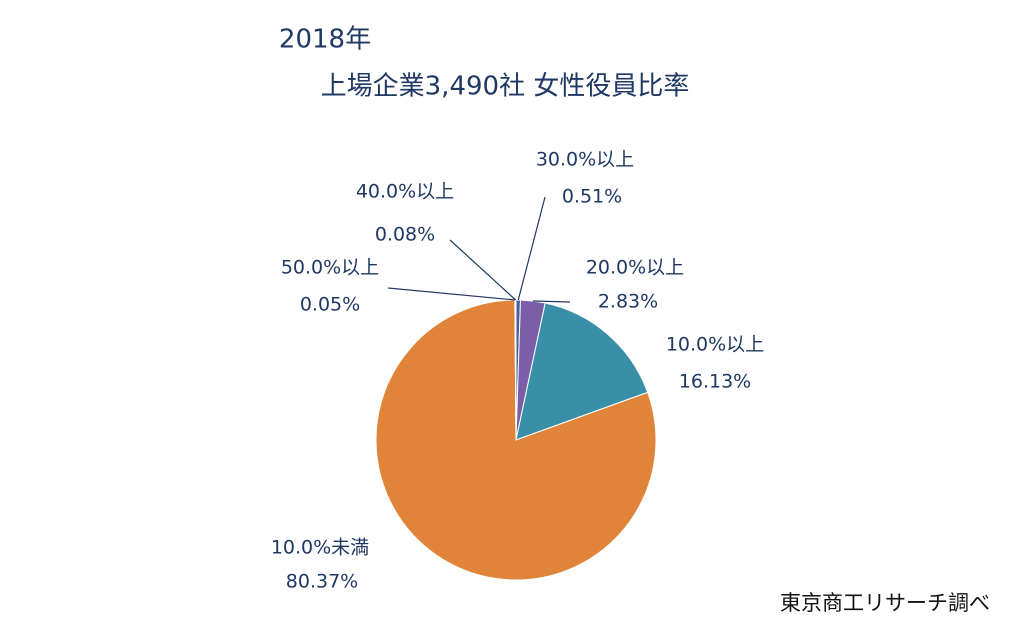 This screenshot has width=1024, height=637. Describe the element at coordinates (592, 197) in the screenshot. I see `slice-value-label: 0.51%` at that location.